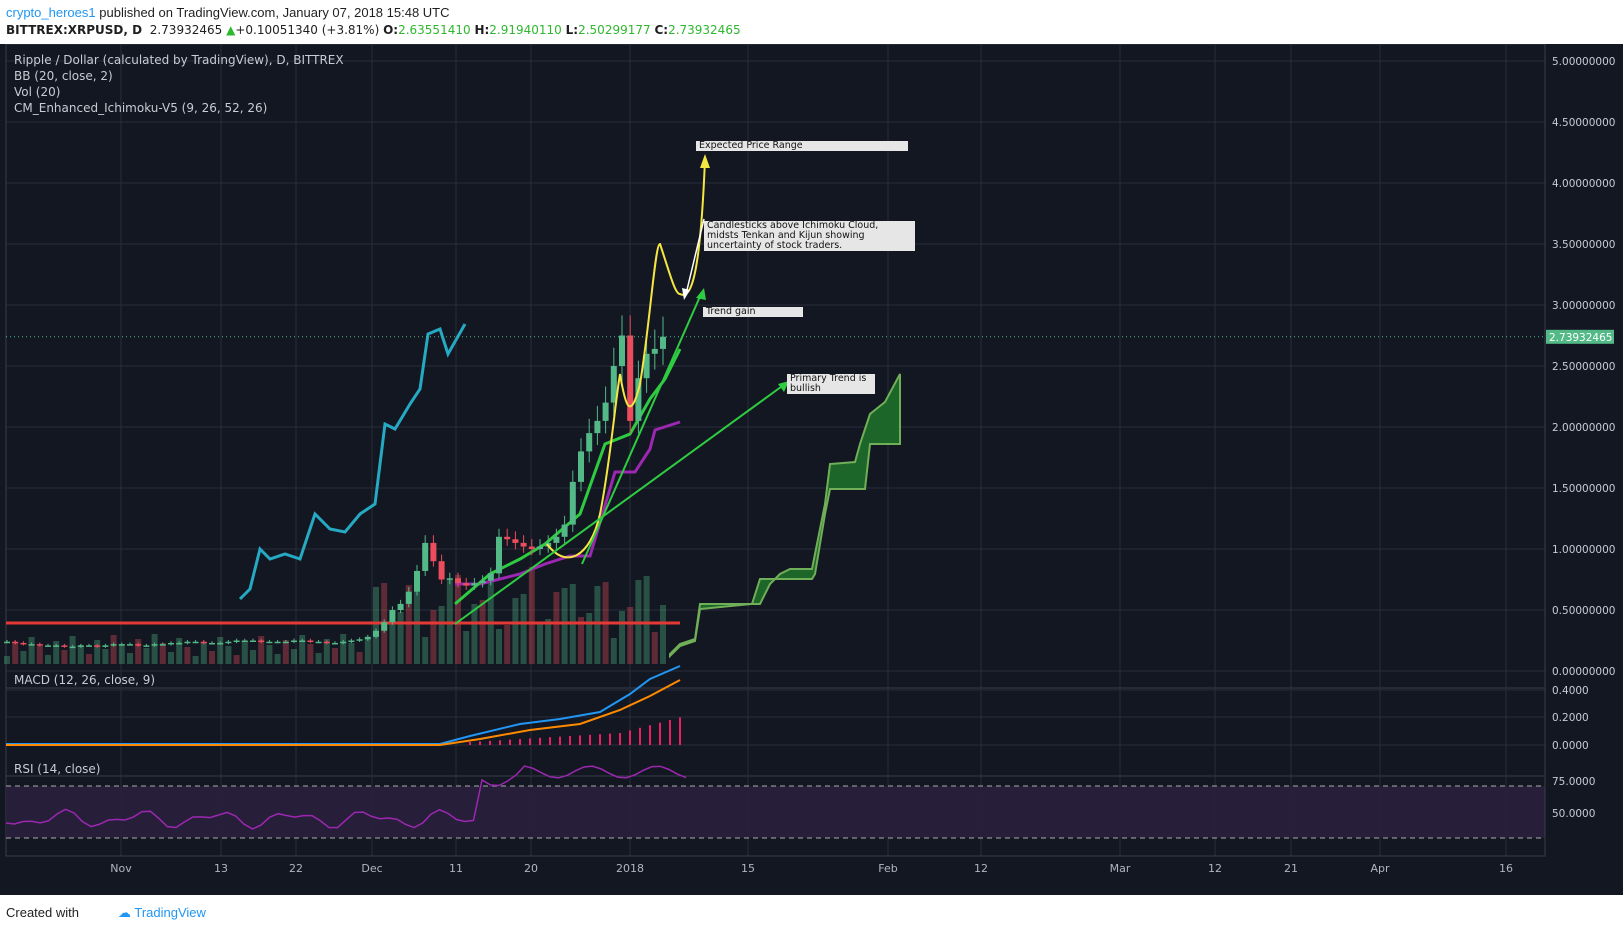 Image resolution: width=1623 pixels, height=931 pixels. What do you see at coordinates (783, 386) in the screenshot?
I see `primary-trend-arrowhead` at bounding box center [783, 386].